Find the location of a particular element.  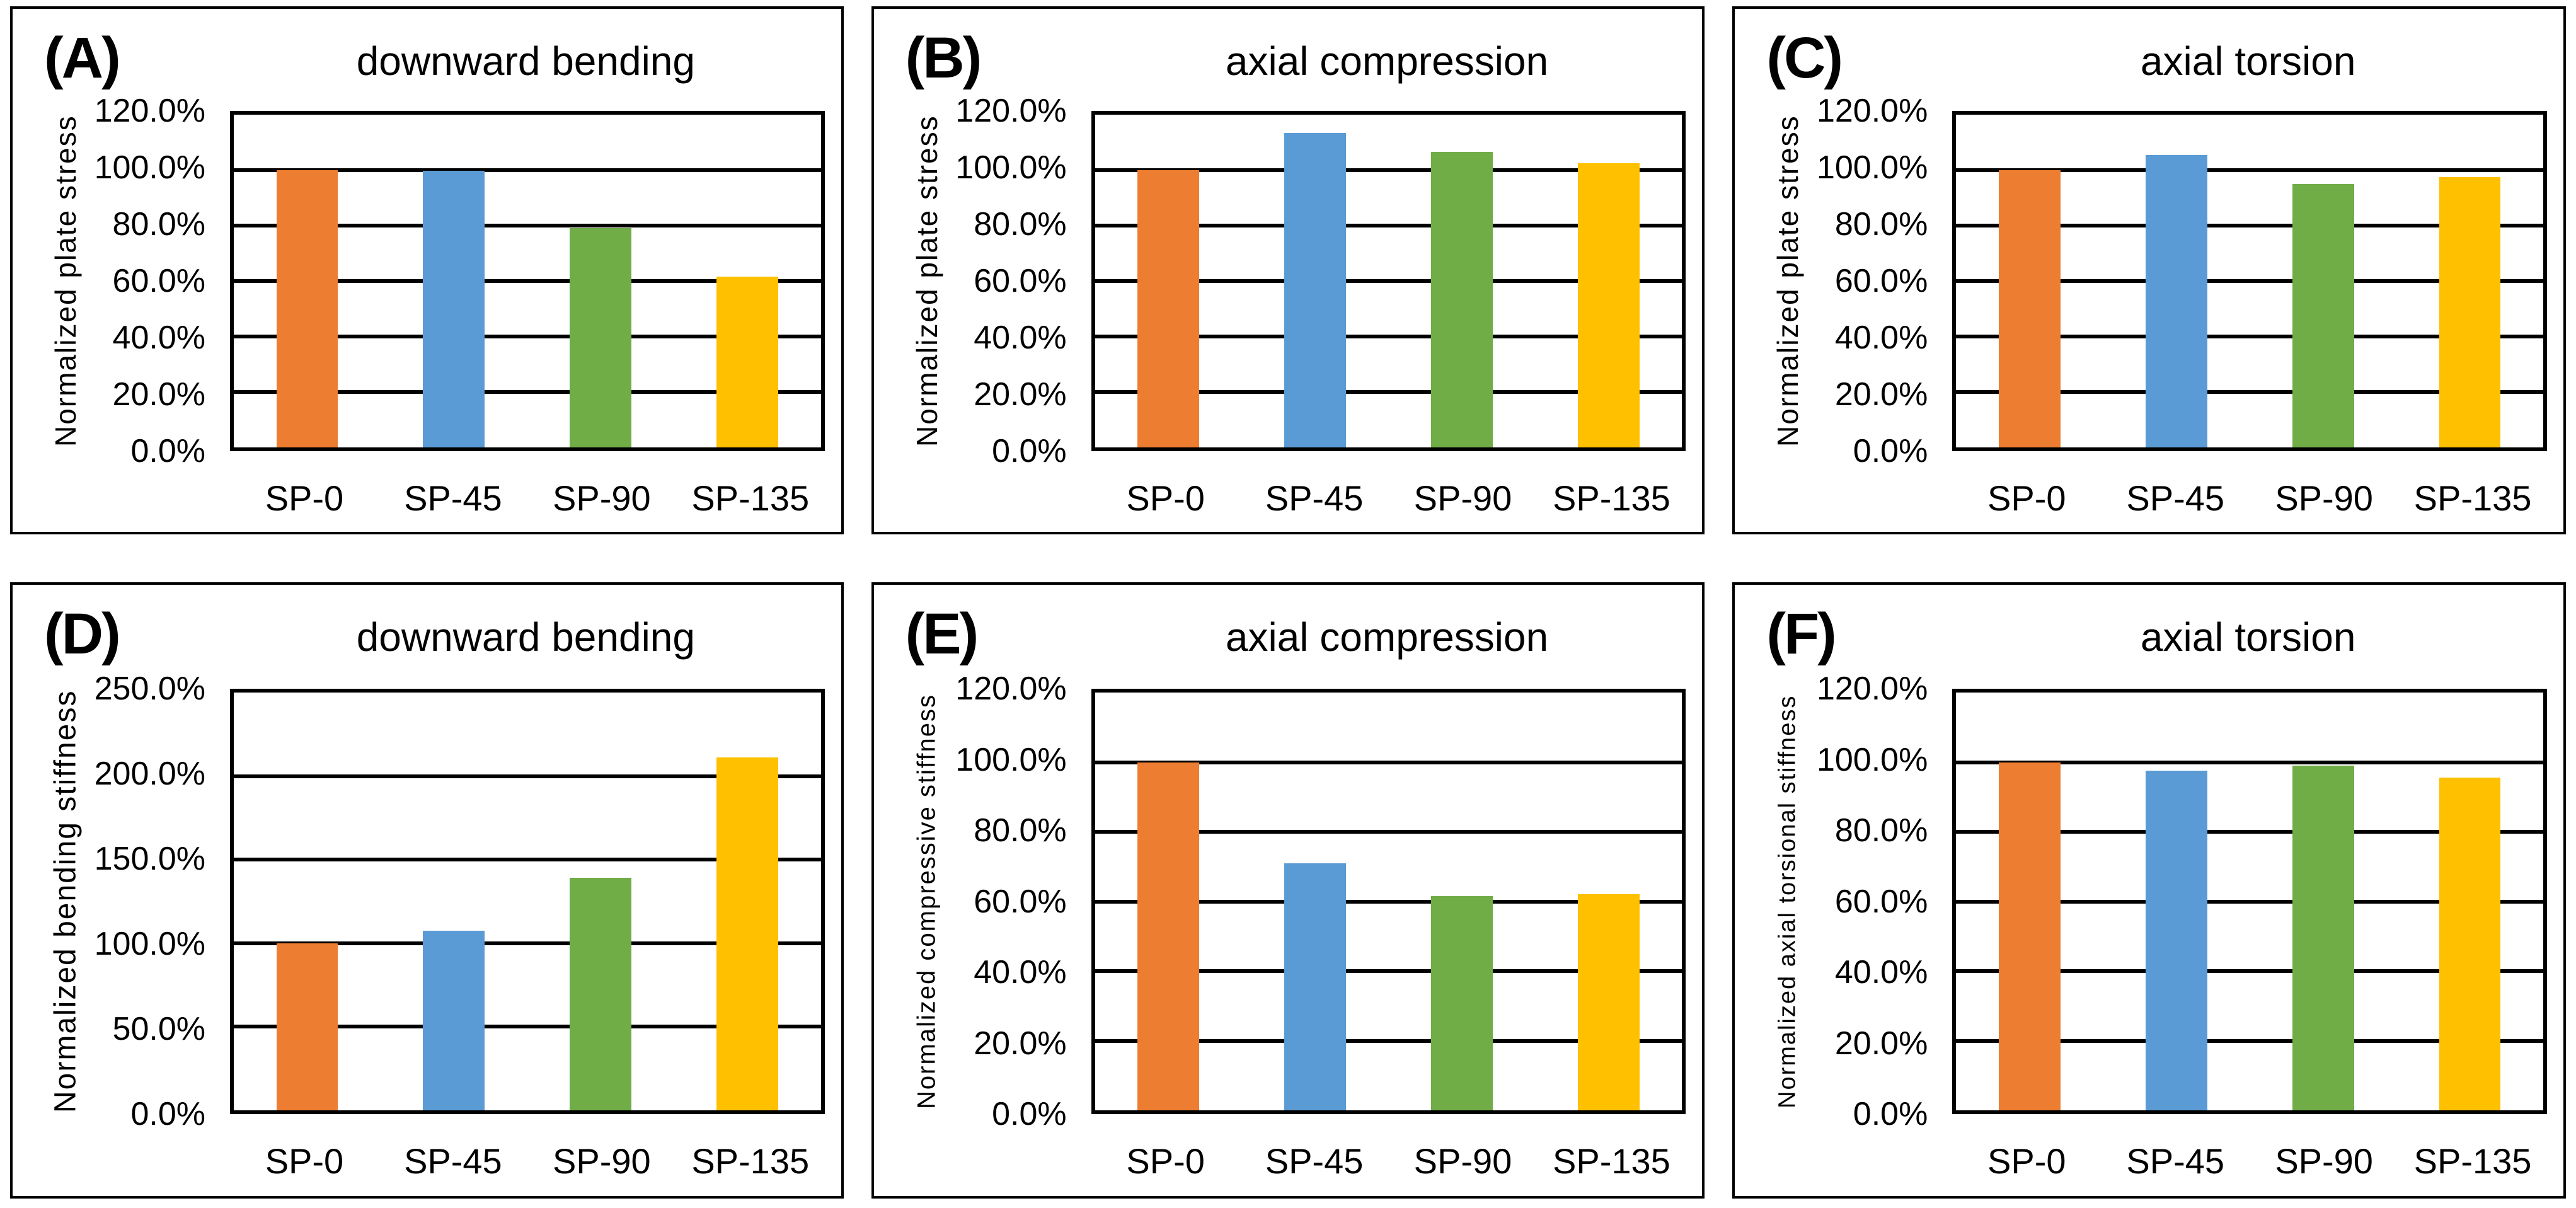

panel-label: (D) is located at coordinates (82, 634).